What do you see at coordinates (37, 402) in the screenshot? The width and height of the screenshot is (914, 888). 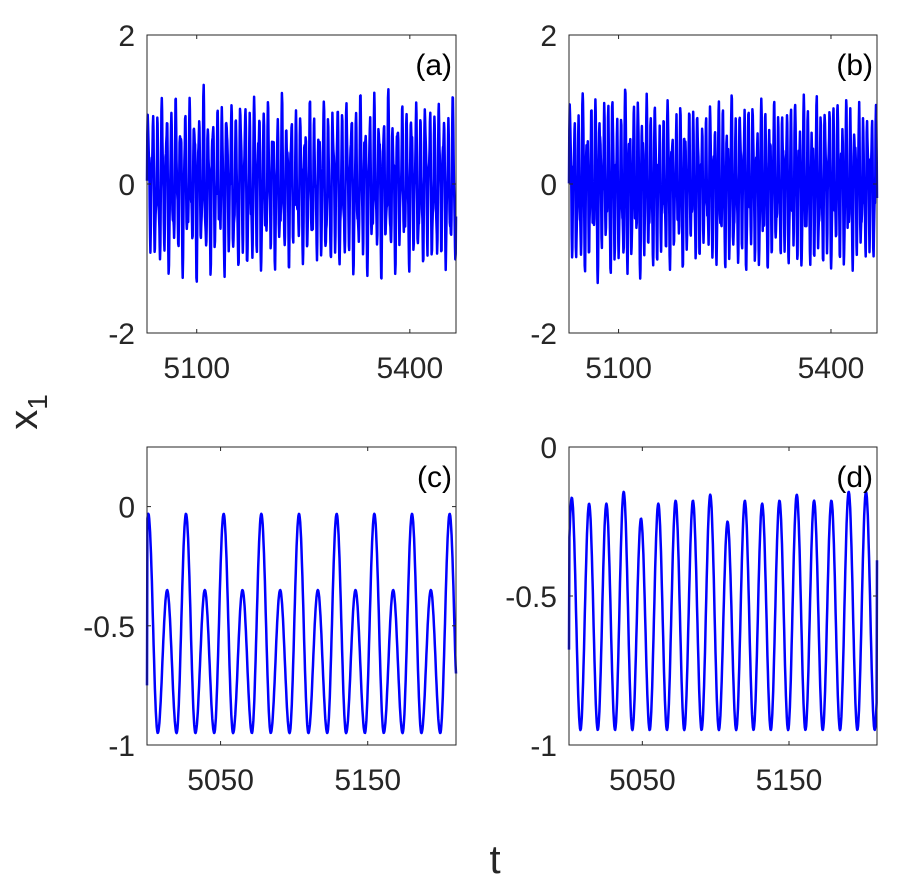 I see `y-axis-label-subscript: 1` at bounding box center [37, 402].